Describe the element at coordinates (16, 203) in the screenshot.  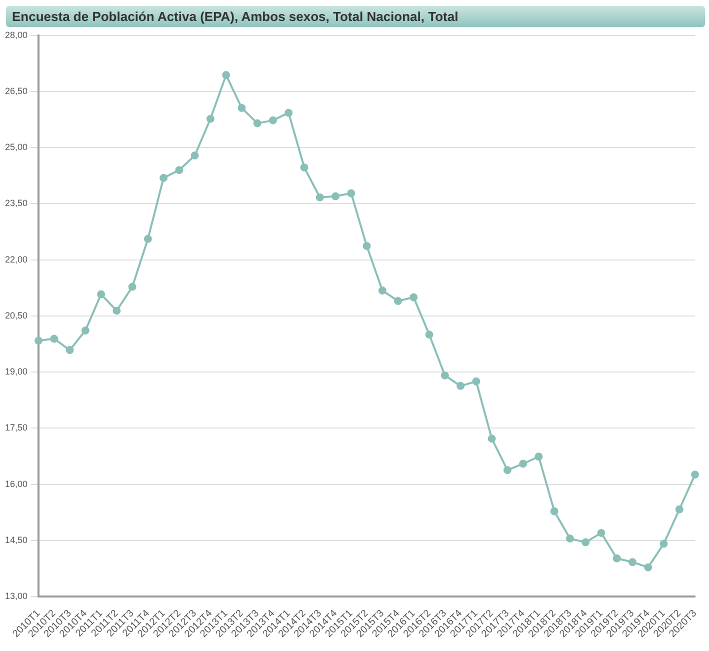
I see `y-tick-label: 23,50` at that location.